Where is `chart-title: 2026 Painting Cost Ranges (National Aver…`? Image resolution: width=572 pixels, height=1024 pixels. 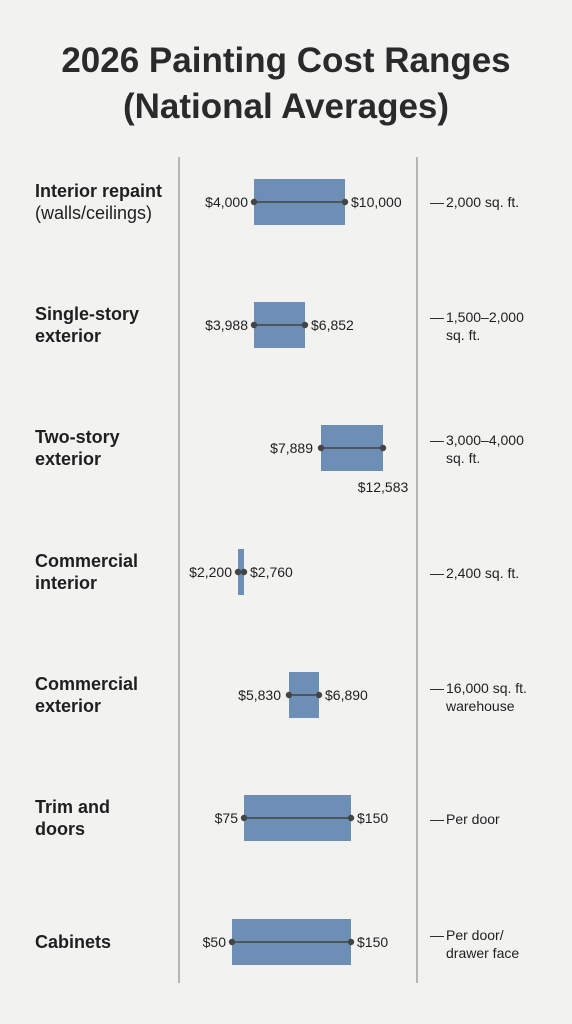
chart-title: 2026 Painting Cost Ranges (National Aver… is located at coordinates (286, 84).